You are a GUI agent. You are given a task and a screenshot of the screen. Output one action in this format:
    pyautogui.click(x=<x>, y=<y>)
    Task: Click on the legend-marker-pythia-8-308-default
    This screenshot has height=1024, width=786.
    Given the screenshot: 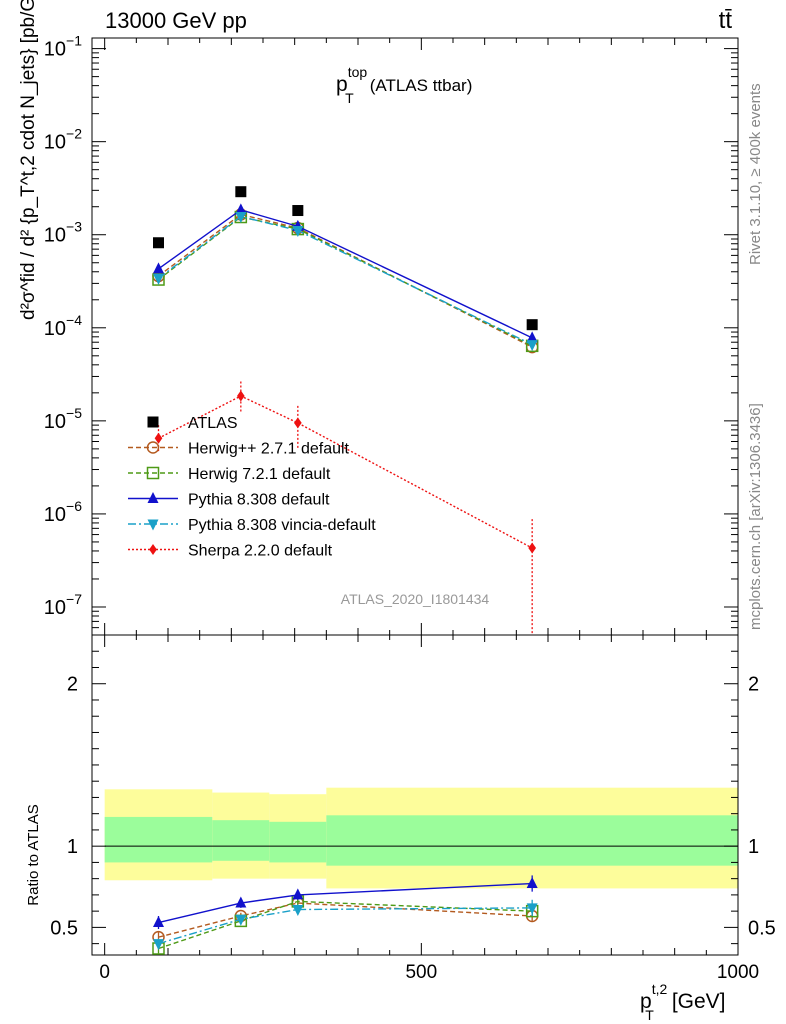 What is the action you would take?
    pyautogui.click(x=153, y=497)
    